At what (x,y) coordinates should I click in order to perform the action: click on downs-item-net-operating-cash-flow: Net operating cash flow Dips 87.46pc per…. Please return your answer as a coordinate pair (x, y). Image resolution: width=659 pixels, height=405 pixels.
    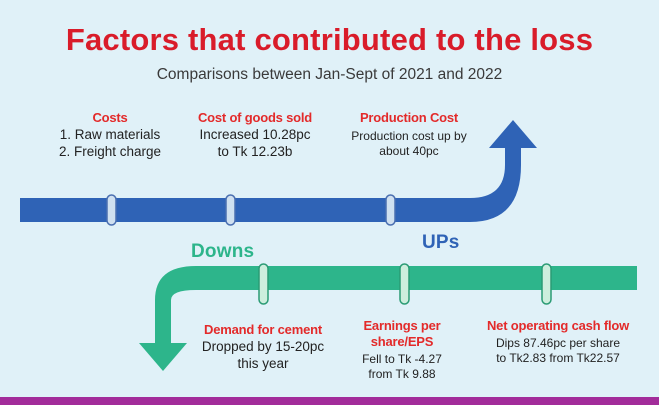
    Looking at the image, I should click on (558, 342).